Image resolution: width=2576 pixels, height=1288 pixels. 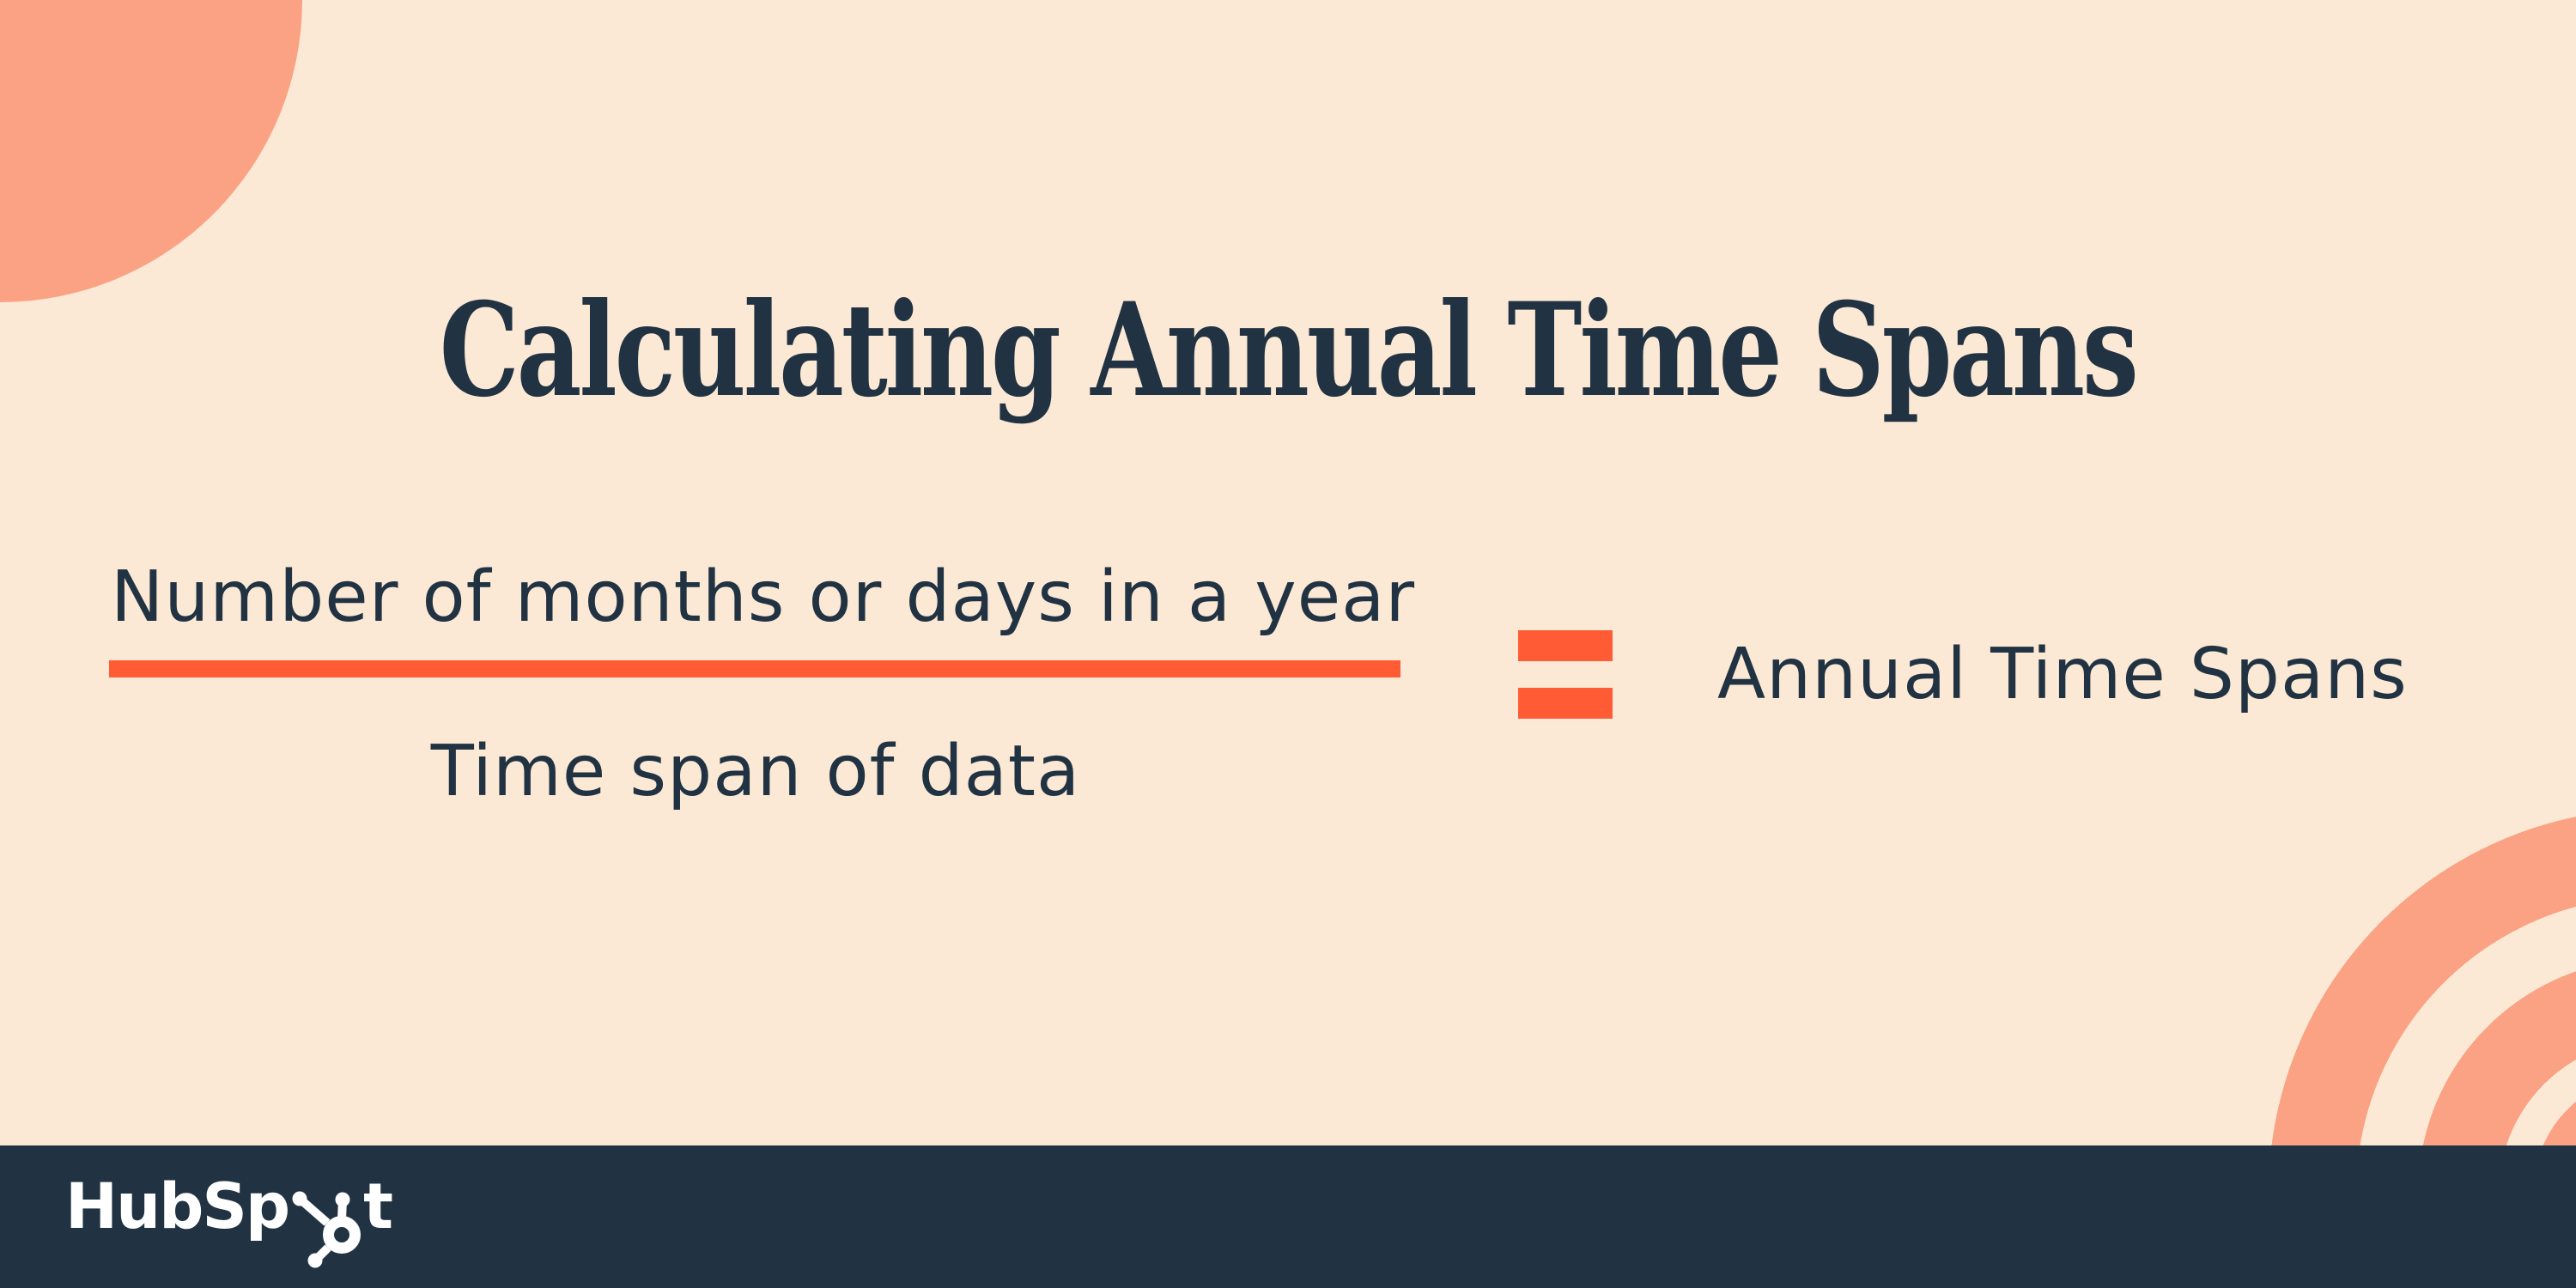 I want to click on quarter-circle-decoration, so click(x=151, y=151).